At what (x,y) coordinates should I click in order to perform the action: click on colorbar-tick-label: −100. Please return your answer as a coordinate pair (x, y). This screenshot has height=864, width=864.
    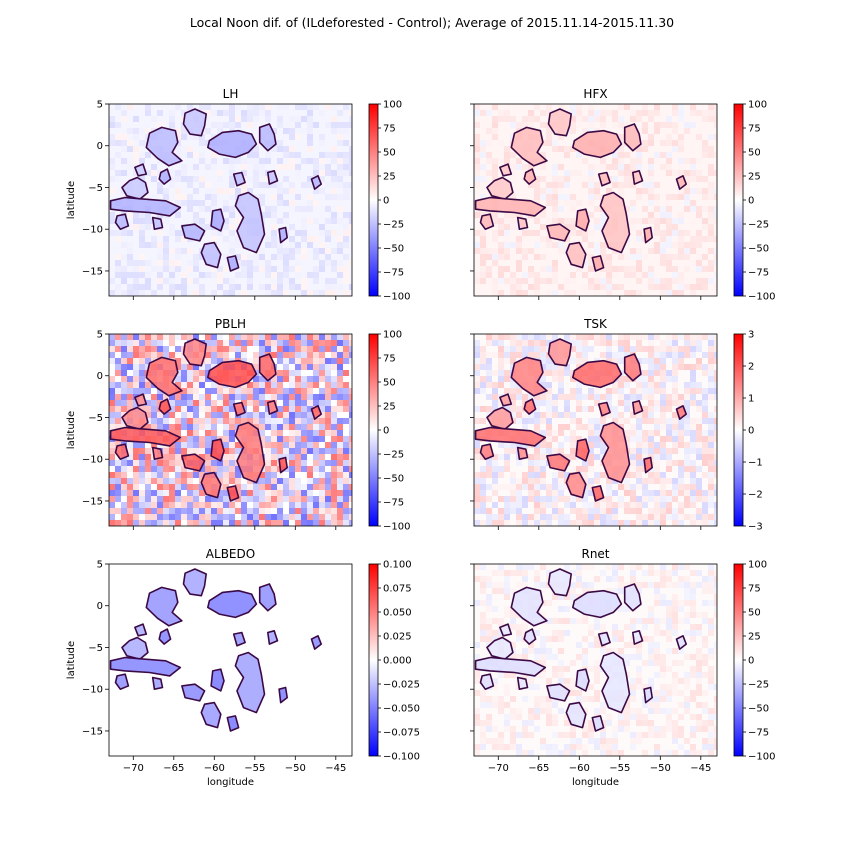
    Looking at the image, I should click on (396, 297).